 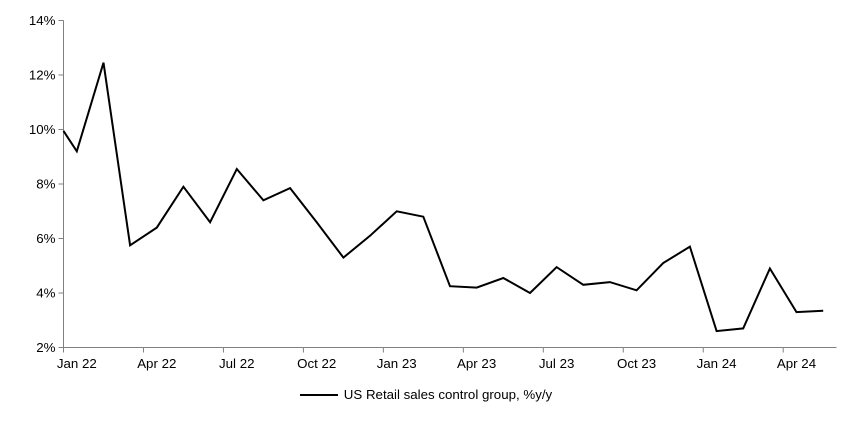 What do you see at coordinates (397, 363) in the screenshot?
I see `x-tick-label: Jan 23` at bounding box center [397, 363].